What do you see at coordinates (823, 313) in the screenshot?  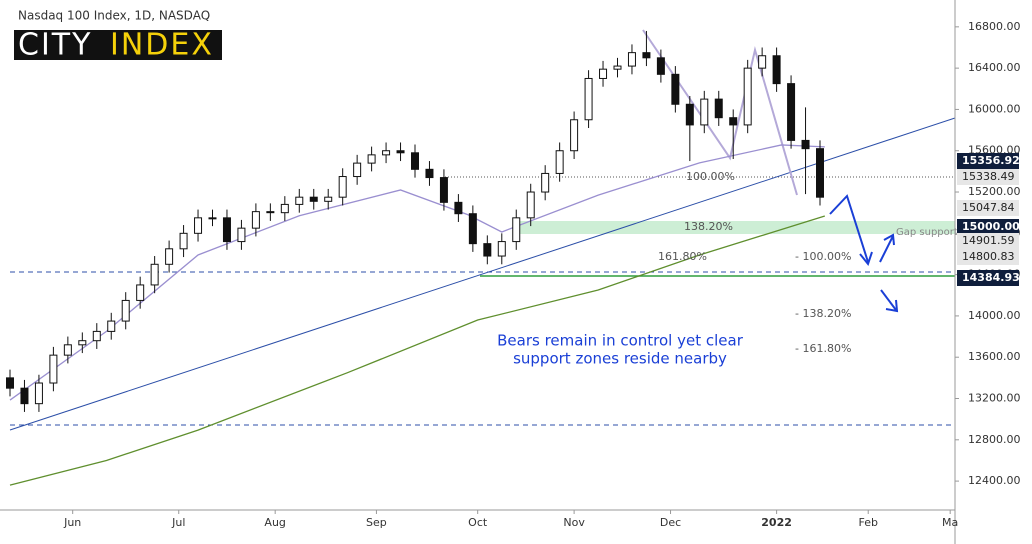 I see `fib-label: - 138.20%` at bounding box center [823, 313].